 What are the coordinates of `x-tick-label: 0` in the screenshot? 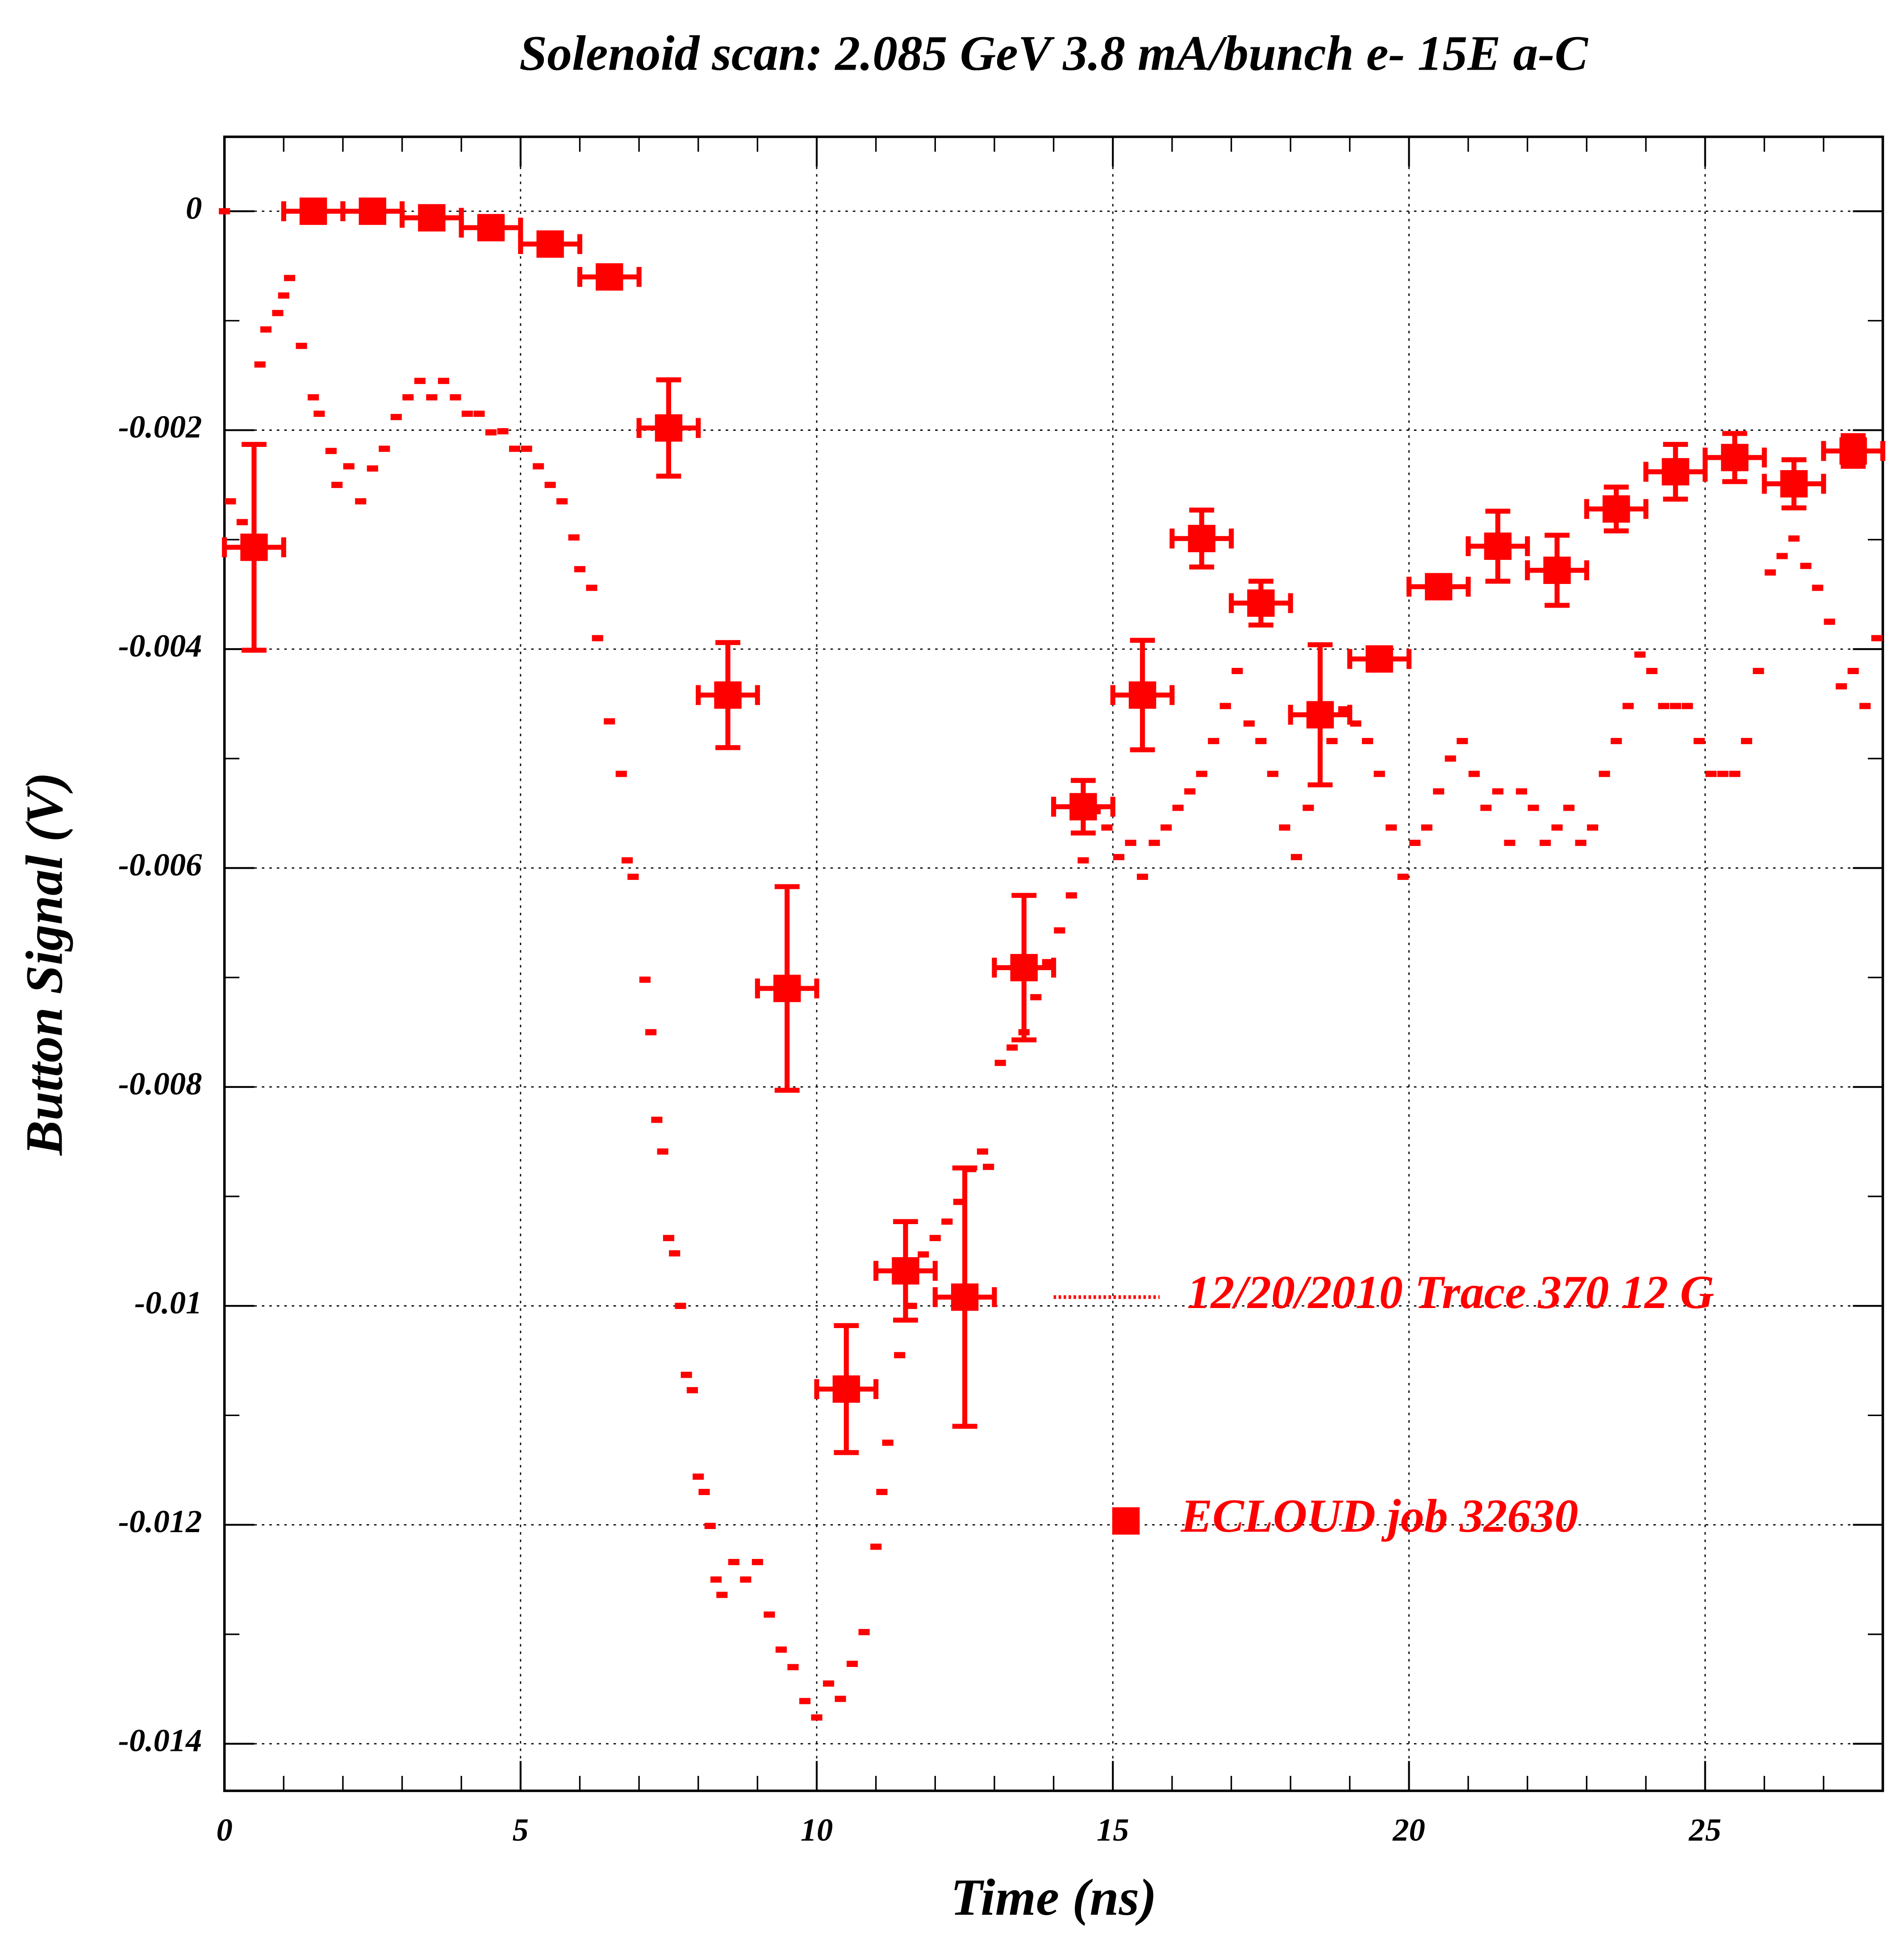 It's located at (224, 1830).